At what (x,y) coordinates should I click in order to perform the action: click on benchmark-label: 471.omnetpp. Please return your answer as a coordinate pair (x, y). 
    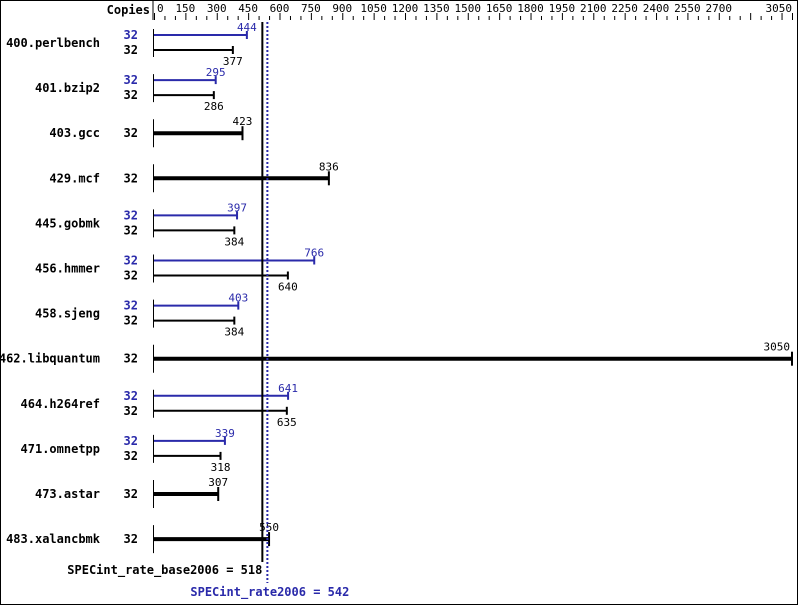
    Looking at the image, I should click on (60, 449).